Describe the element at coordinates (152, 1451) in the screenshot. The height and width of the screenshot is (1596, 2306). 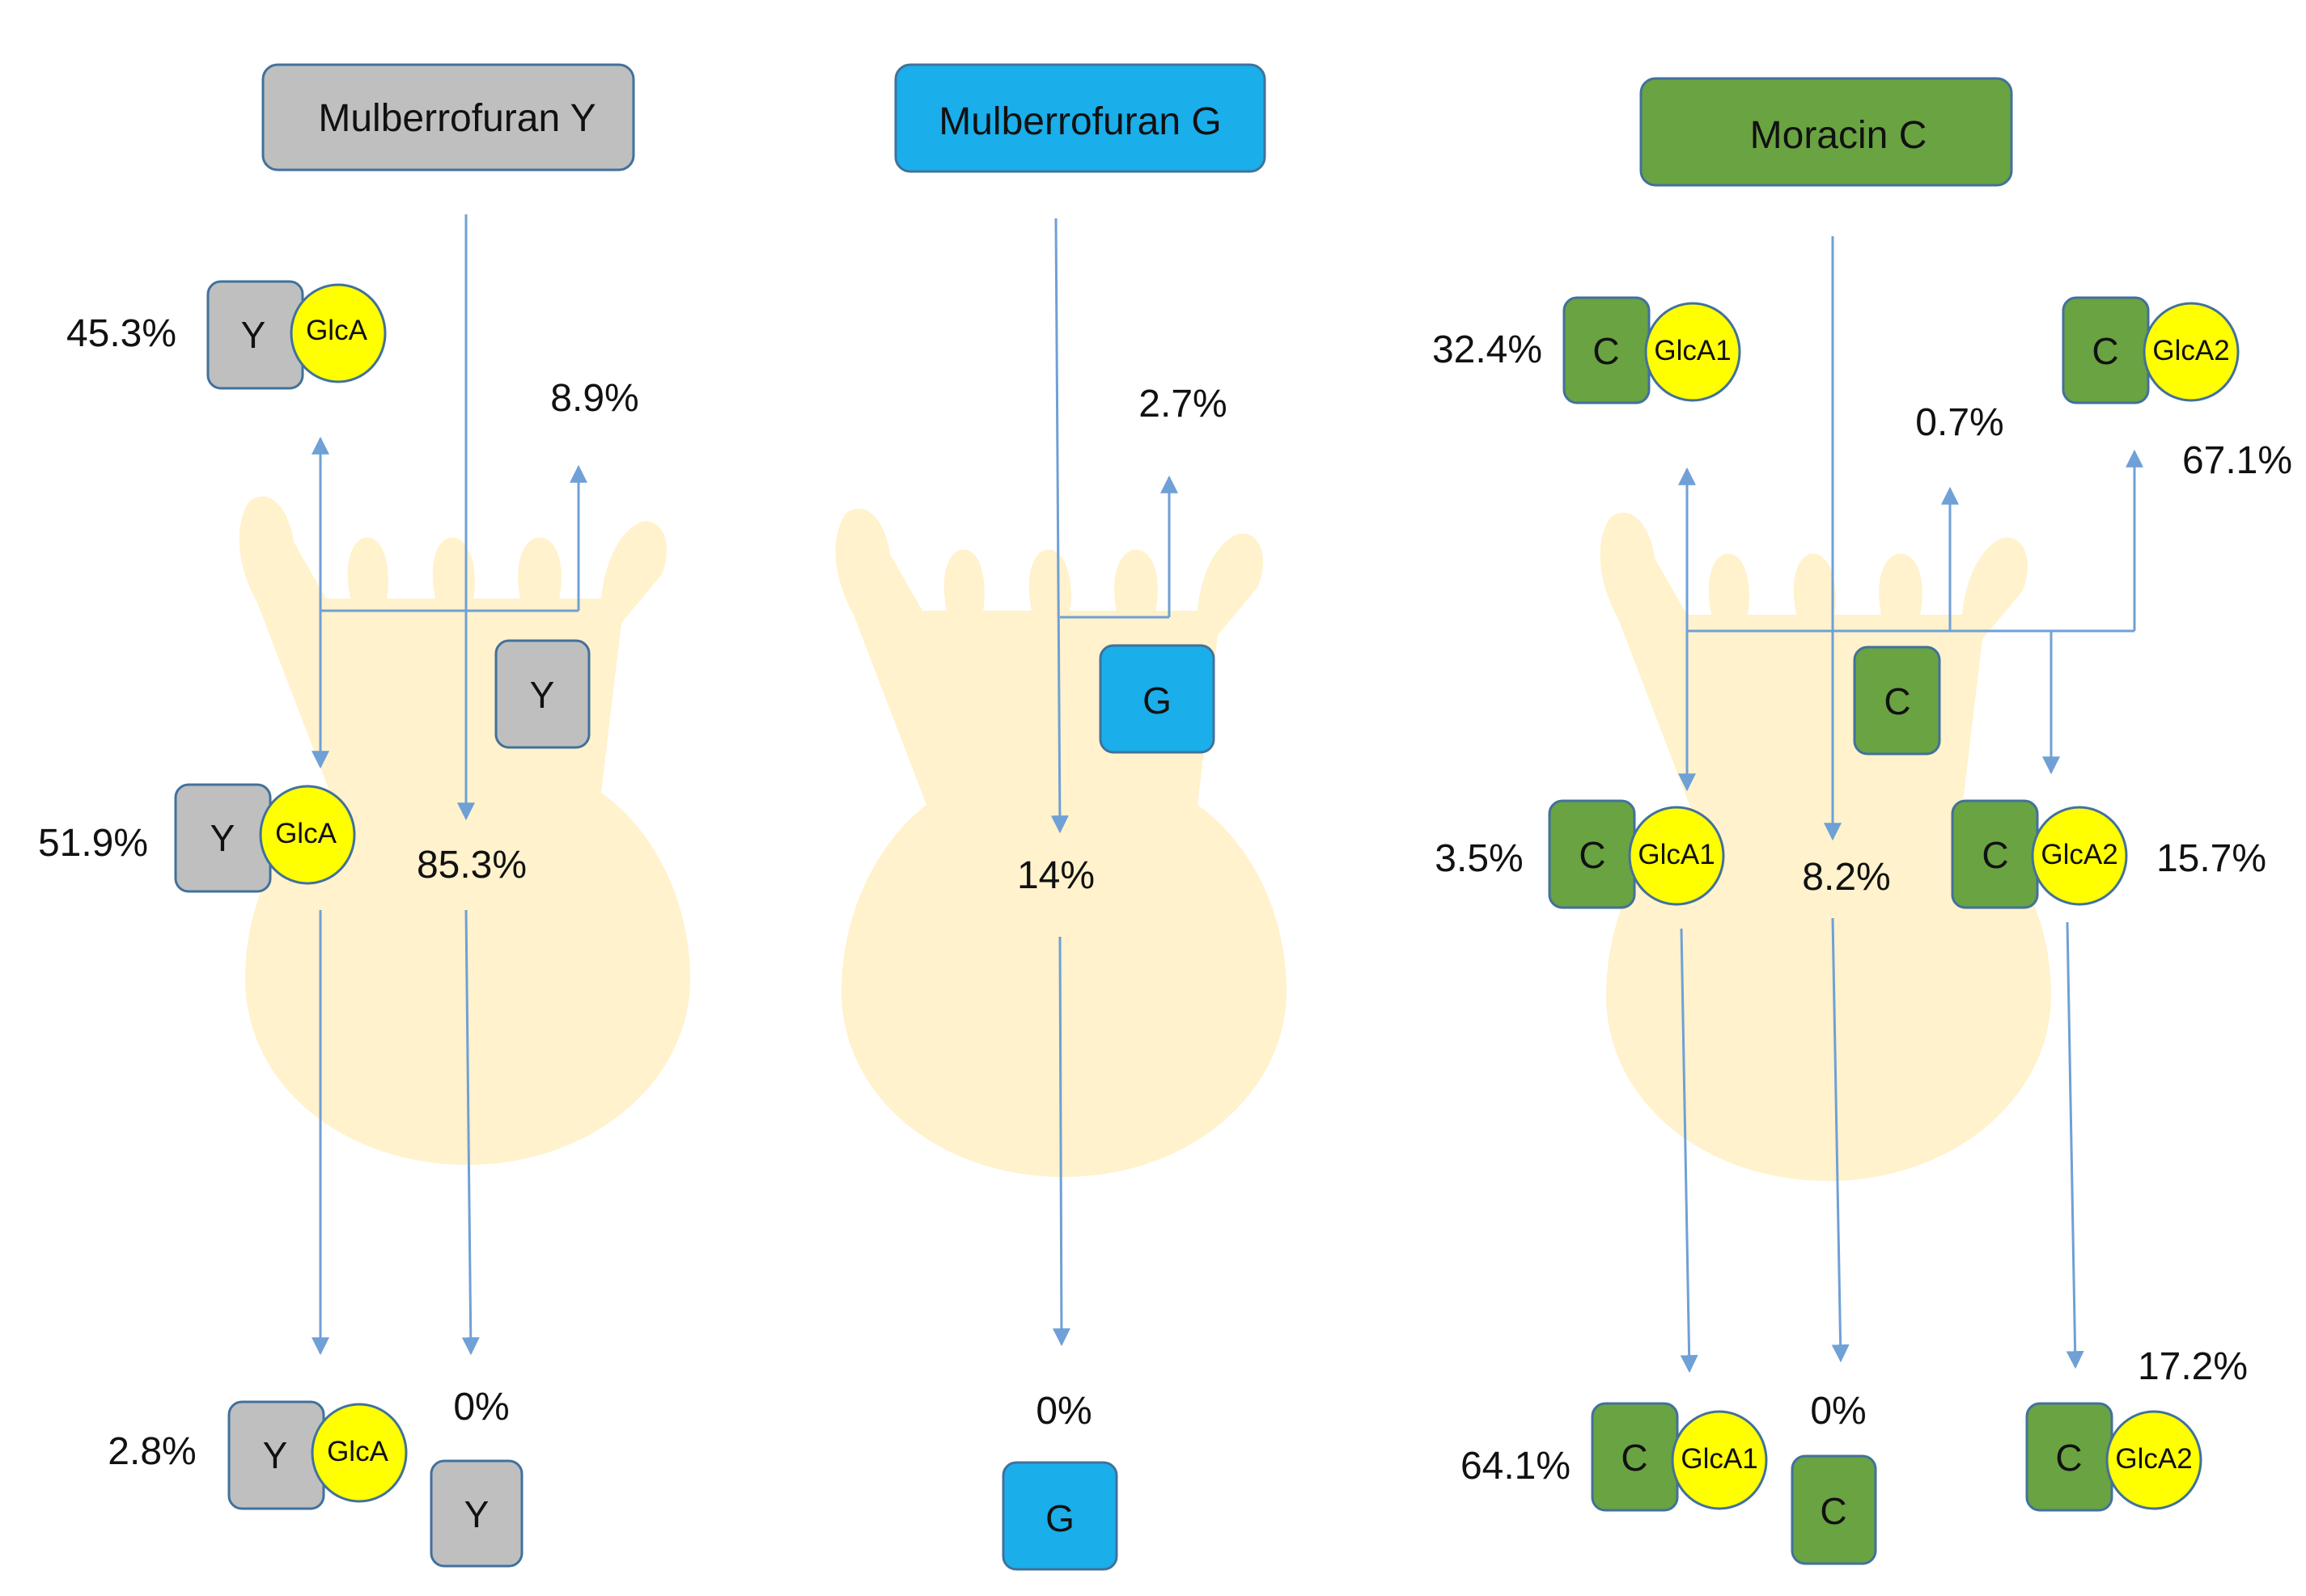
I see `pct-bottom-glucuronide-y: 2.8%` at that location.